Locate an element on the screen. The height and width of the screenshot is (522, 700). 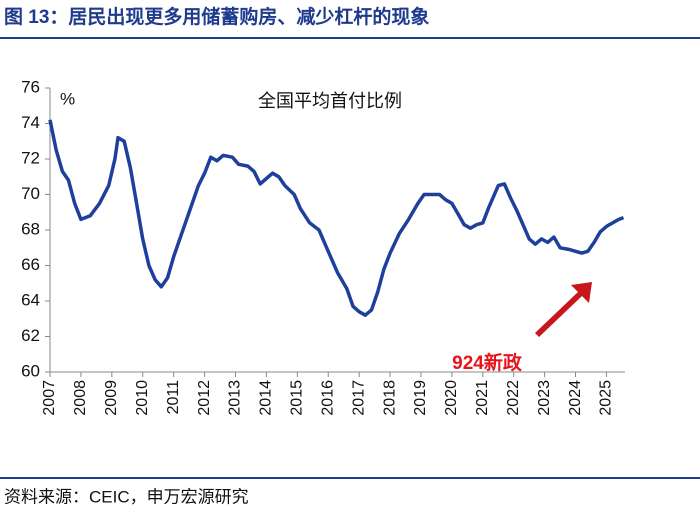
x-tick-label: 2017 is located at coordinates (358, 398).